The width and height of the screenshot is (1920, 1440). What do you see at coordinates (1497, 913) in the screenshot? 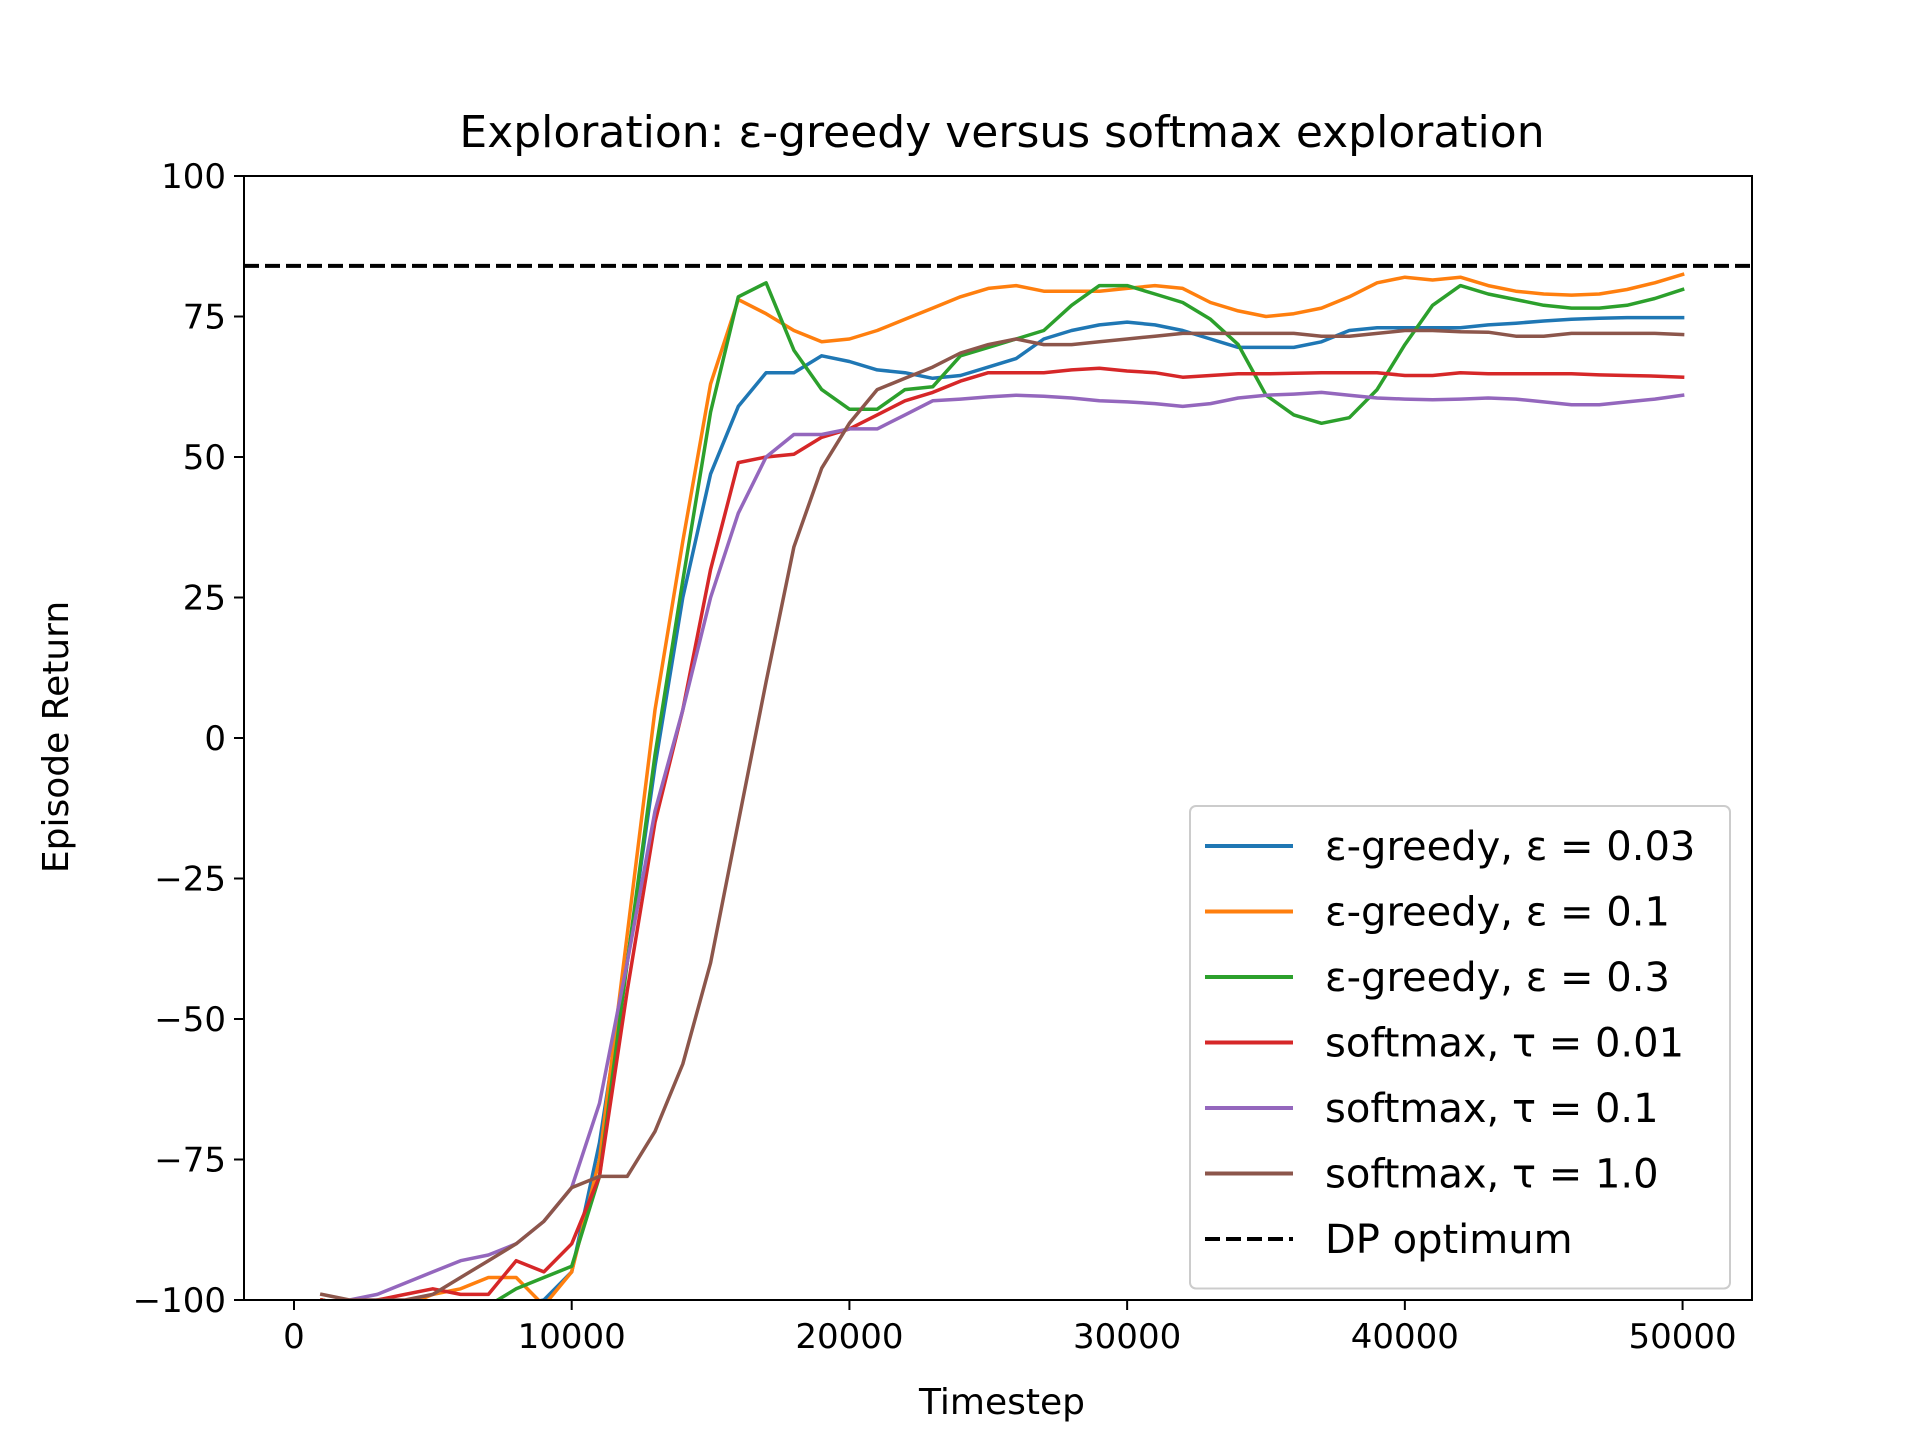
I see `legend-label: ε-greedy, ε = 0.1` at bounding box center [1497, 913].